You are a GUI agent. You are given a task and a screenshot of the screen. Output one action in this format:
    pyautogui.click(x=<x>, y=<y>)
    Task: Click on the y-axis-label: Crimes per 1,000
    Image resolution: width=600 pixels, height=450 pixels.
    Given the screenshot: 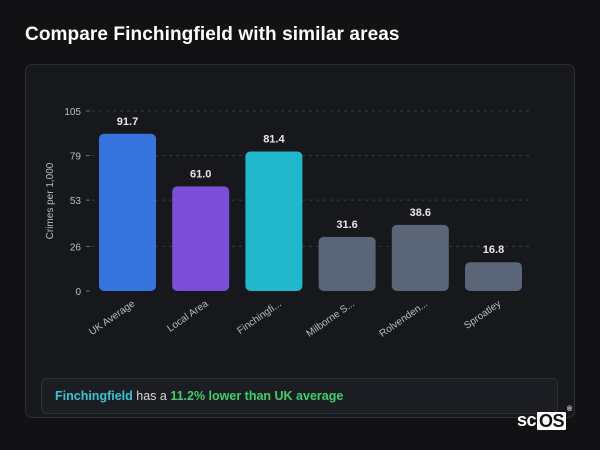 What is the action you would take?
    pyautogui.click(x=50, y=200)
    